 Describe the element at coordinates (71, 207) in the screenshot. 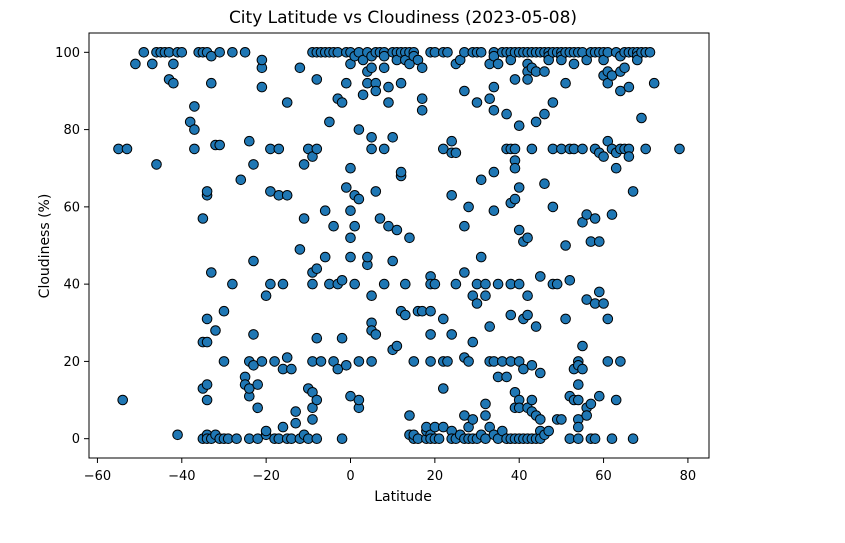

I see `y-tick-label: 60` at that location.